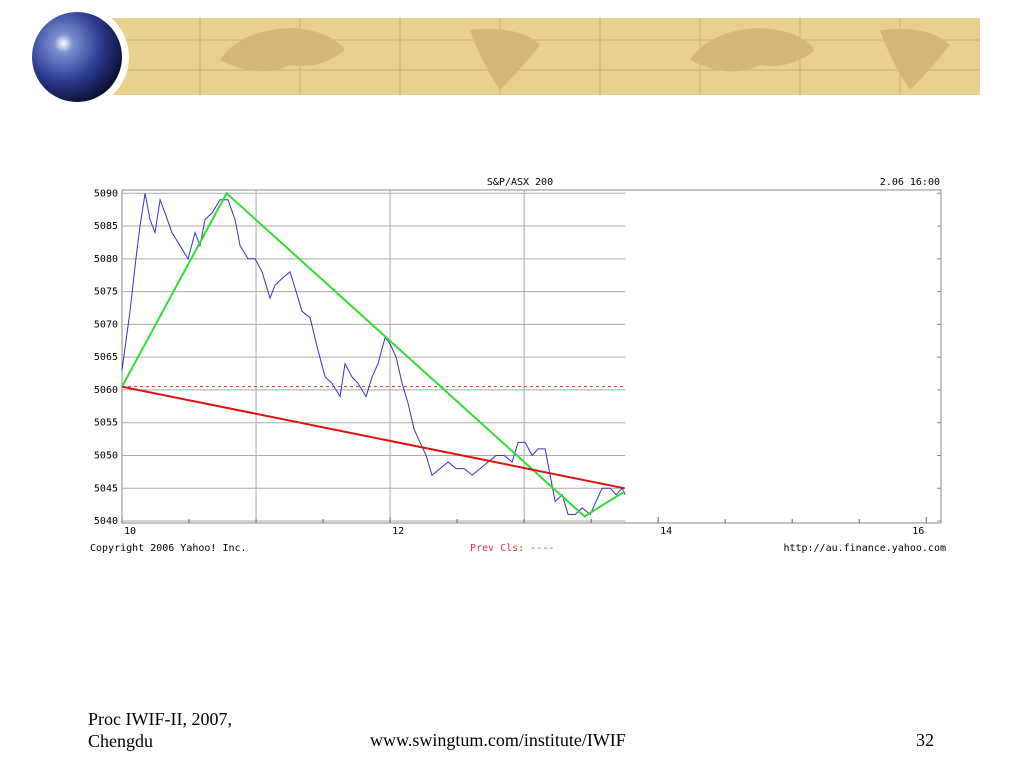 The height and width of the screenshot is (768, 1024). What do you see at coordinates (106, 423) in the screenshot?
I see `y-tick-label: 5055` at bounding box center [106, 423].